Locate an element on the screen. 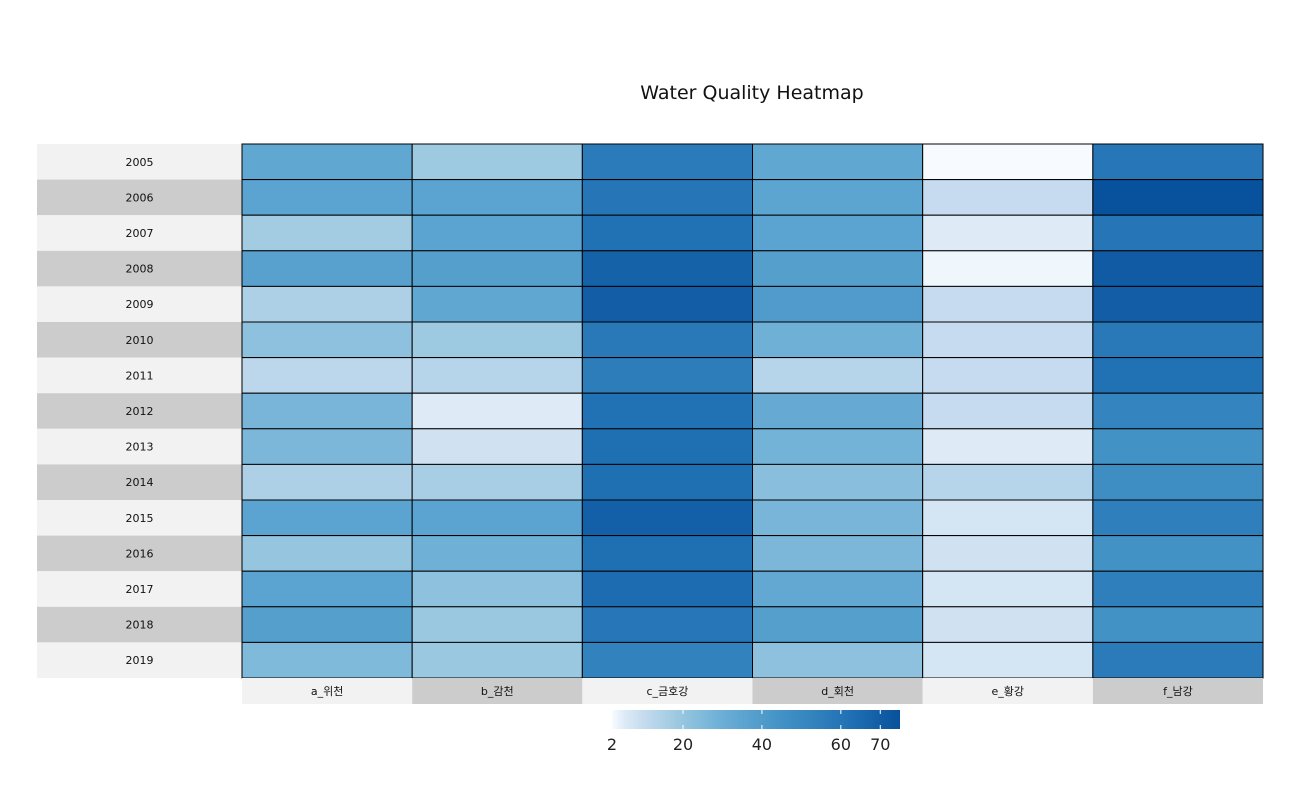 The height and width of the screenshot is (796, 1301). column-label: c_금호강 is located at coordinates (667, 691).